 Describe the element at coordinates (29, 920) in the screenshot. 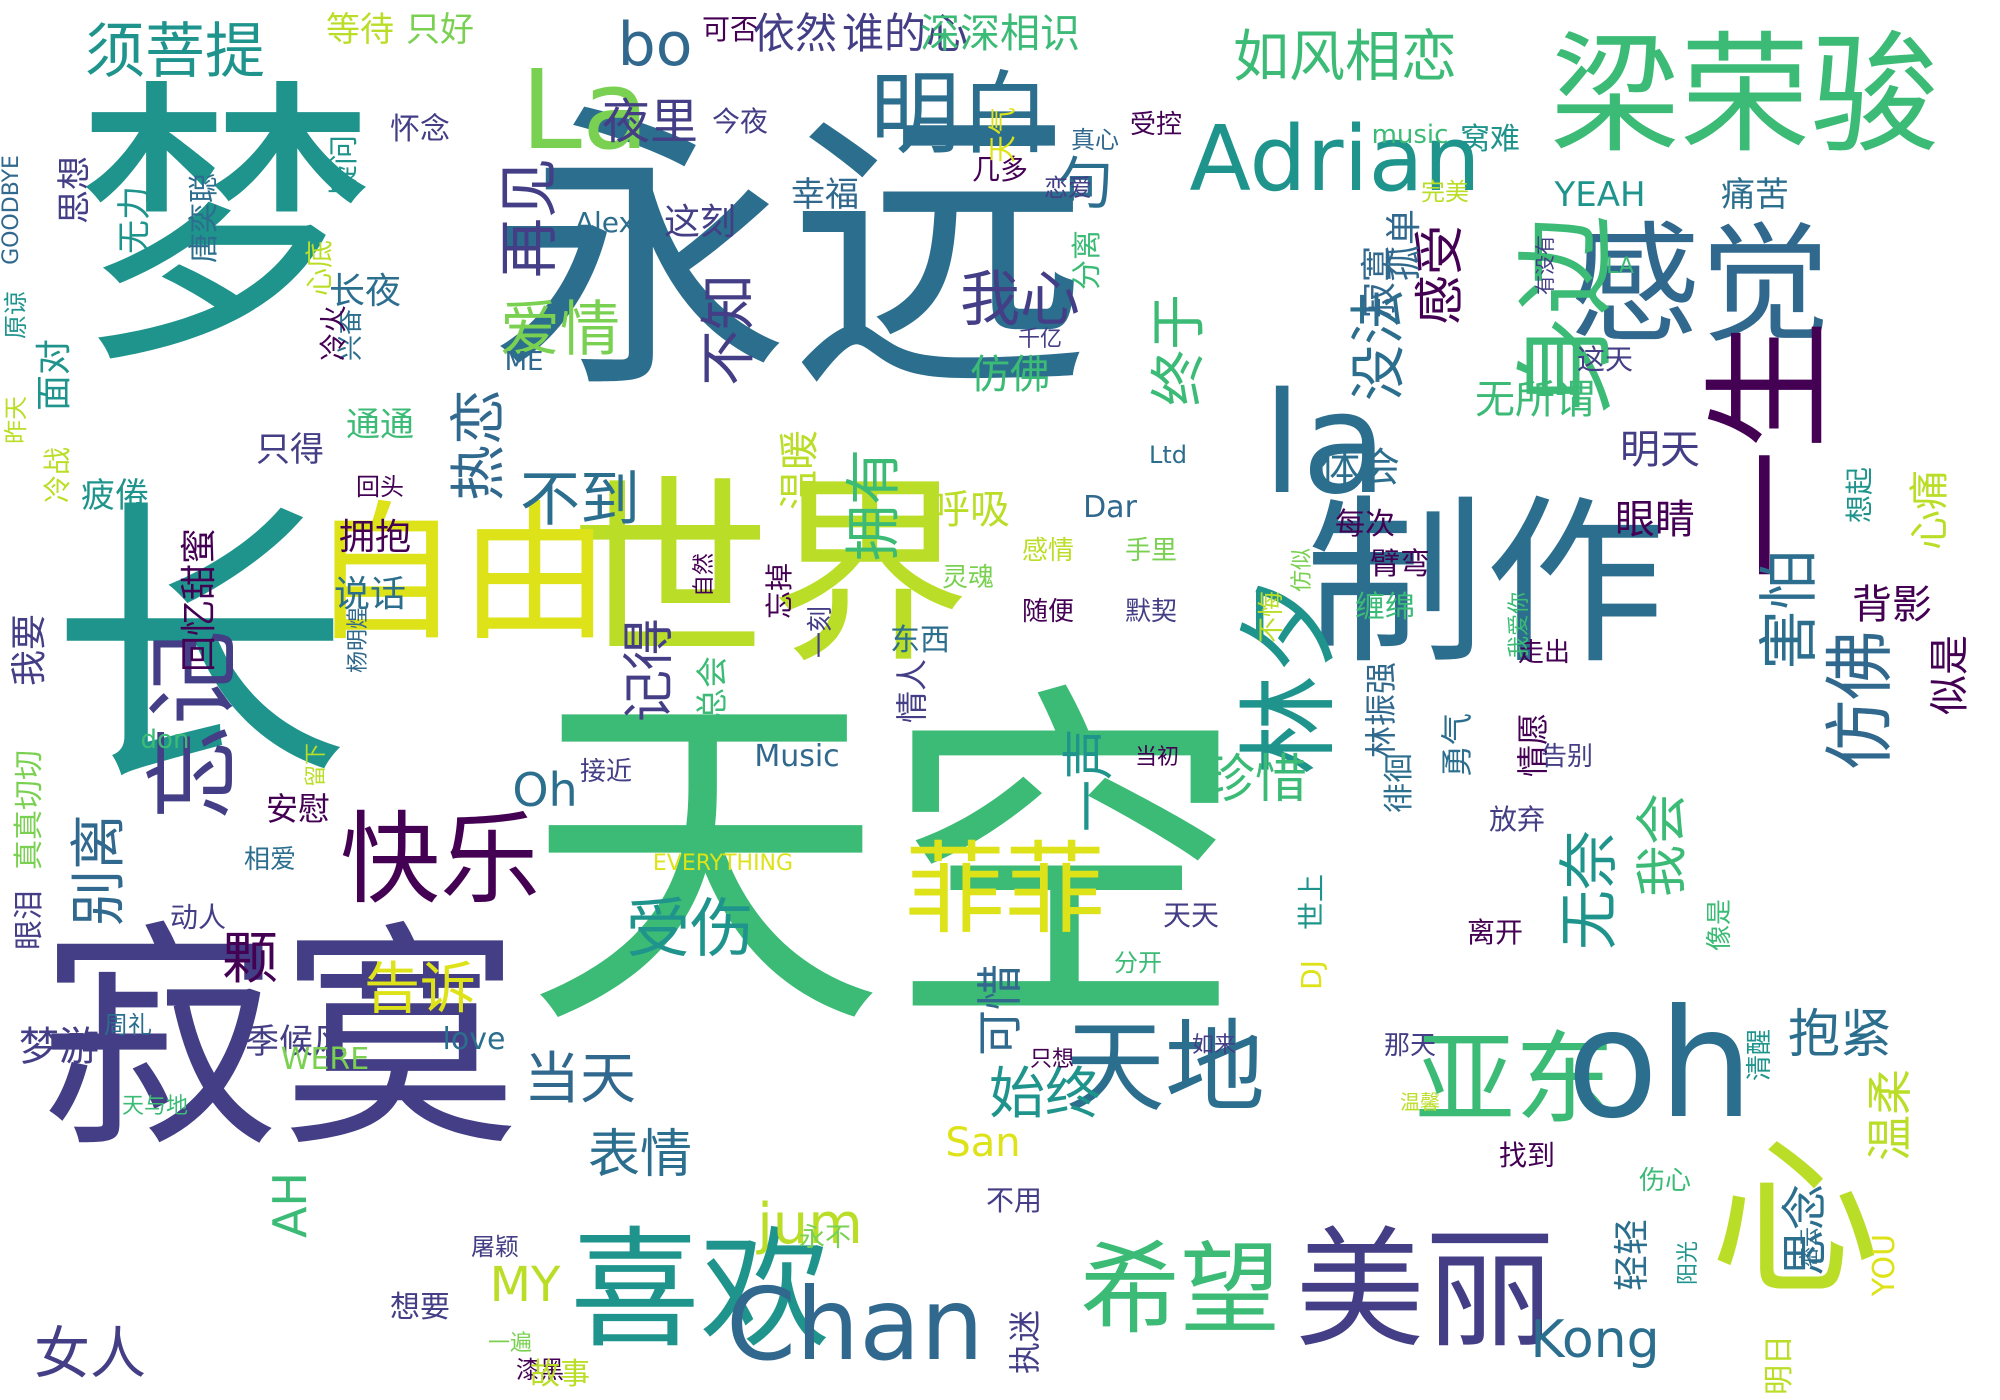

I see `cloud-word-word-169: 眼泪` at that location.